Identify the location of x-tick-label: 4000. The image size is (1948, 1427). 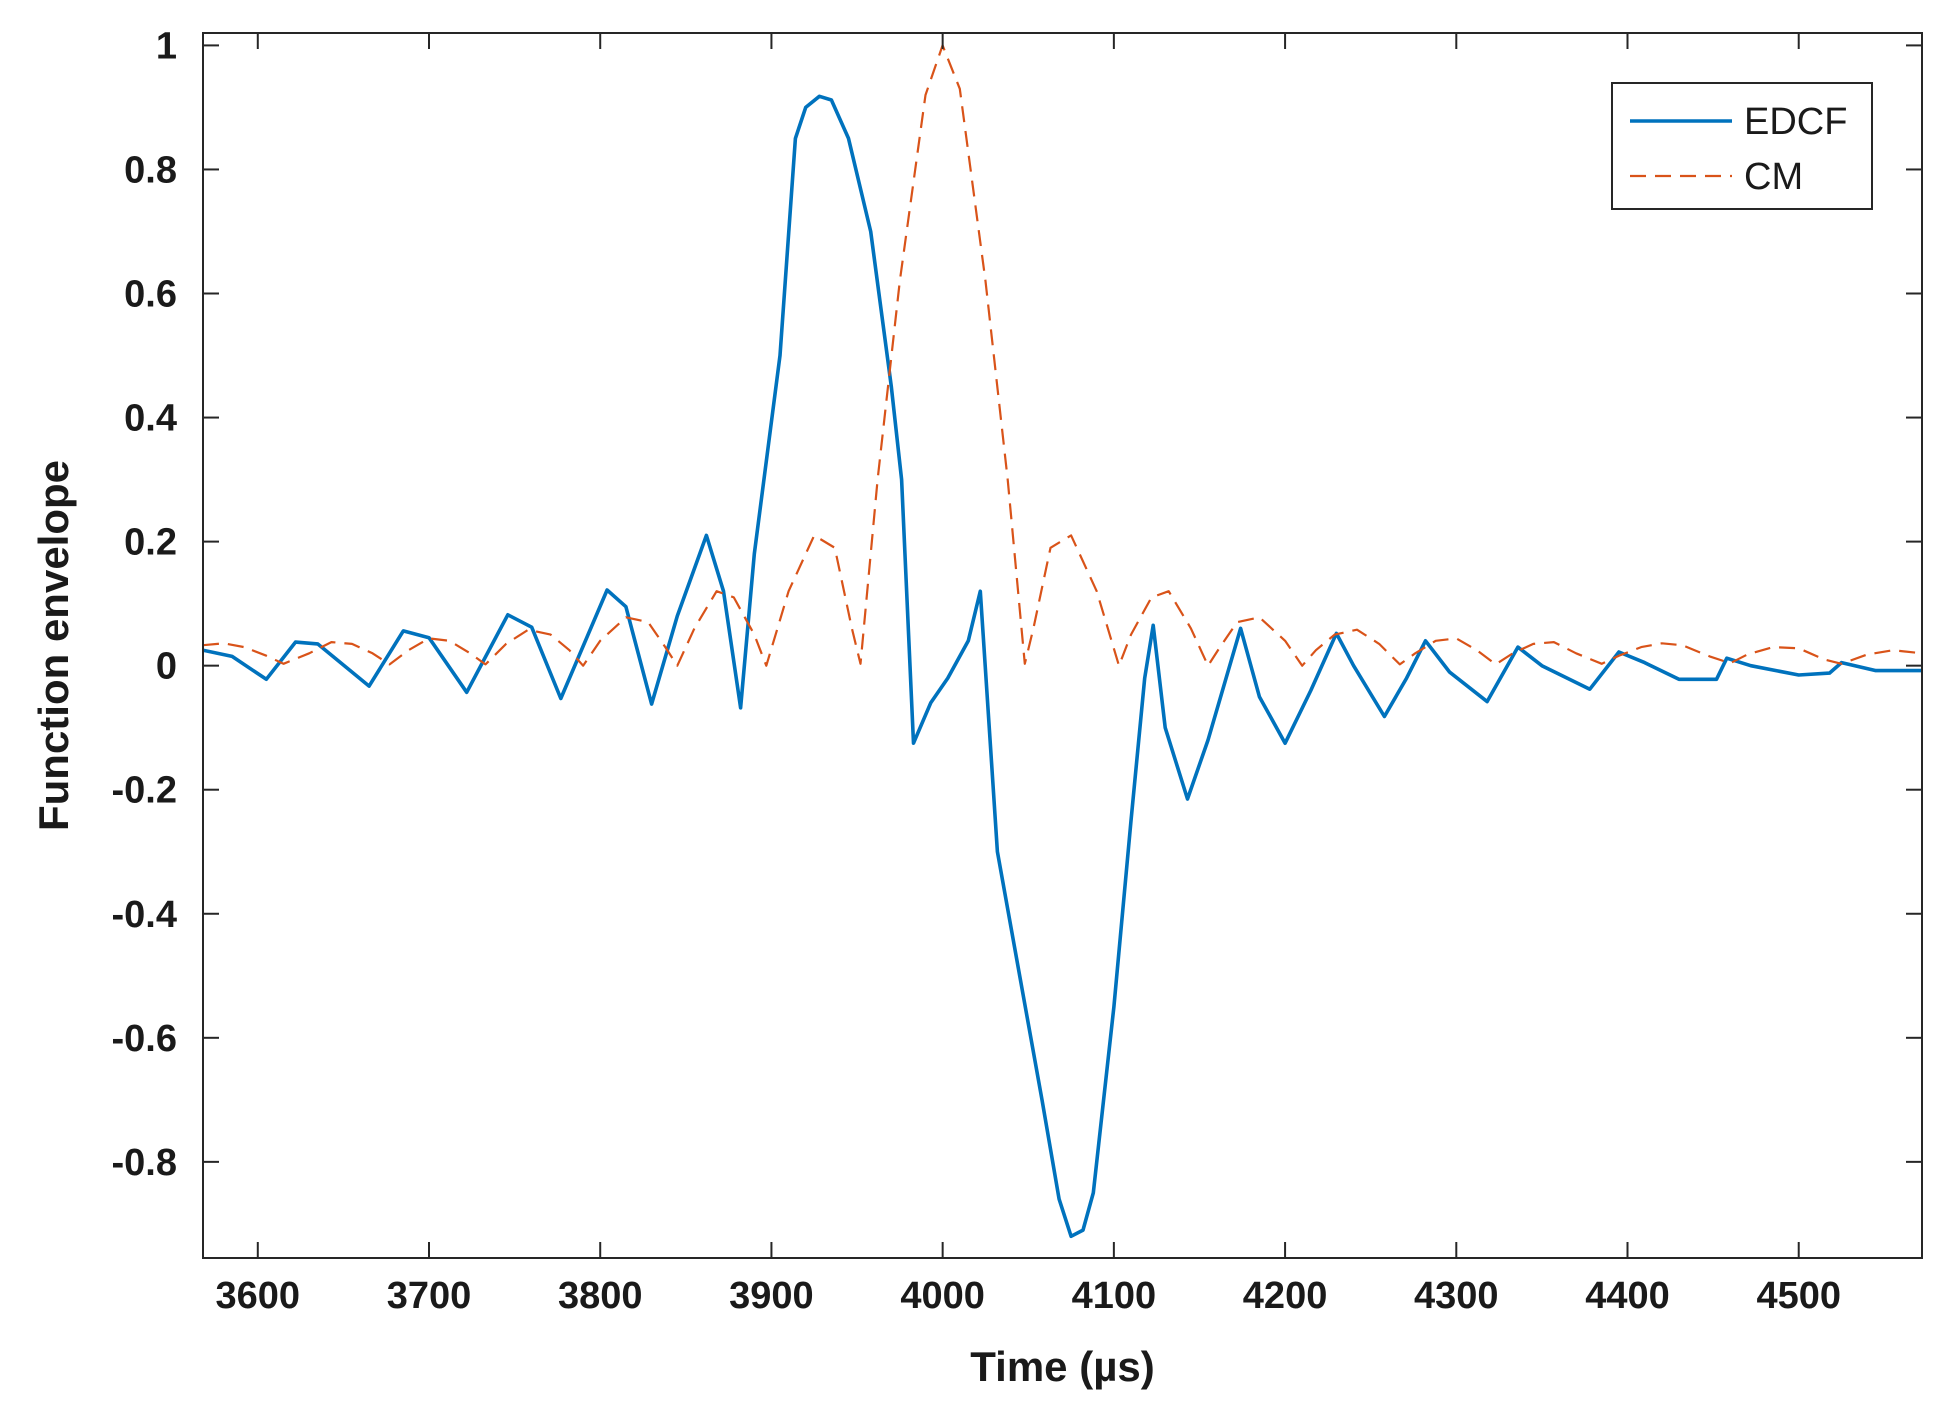
(942, 1296).